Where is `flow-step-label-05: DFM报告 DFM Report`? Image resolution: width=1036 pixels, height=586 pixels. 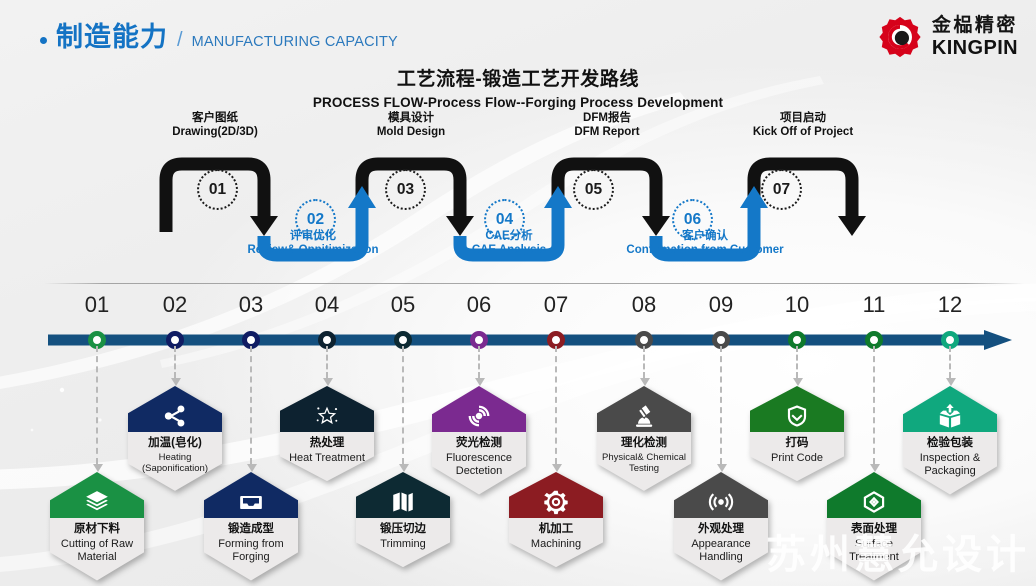
flow-step-label-05: DFM报告 DFM Report is located at coordinates (607, 126).